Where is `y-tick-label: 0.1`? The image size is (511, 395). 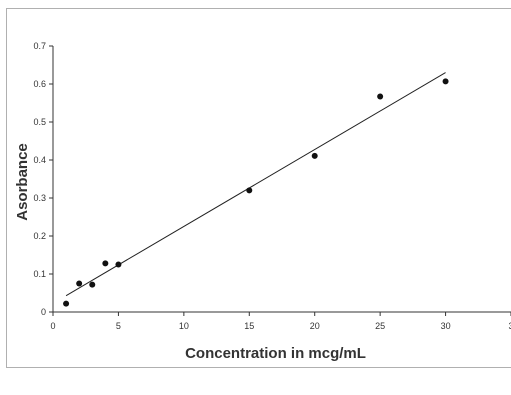
y-tick-label: 0.1 is located at coordinates (39, 274).